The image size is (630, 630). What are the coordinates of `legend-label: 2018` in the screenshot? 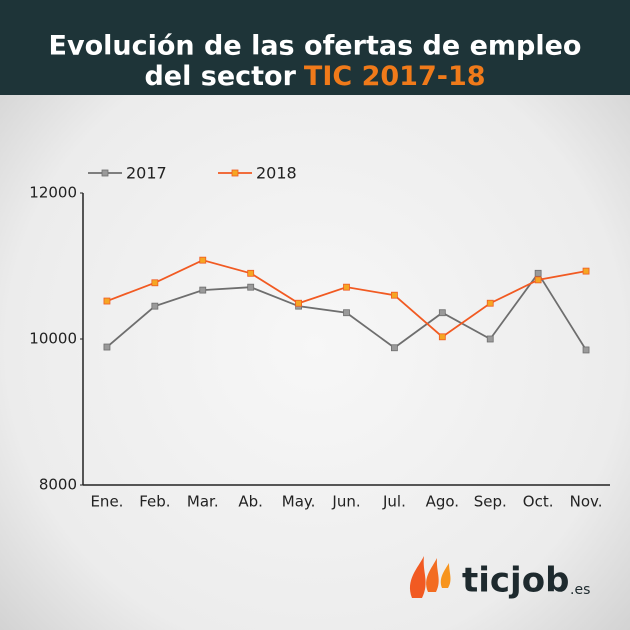 It's located at (276, 173).